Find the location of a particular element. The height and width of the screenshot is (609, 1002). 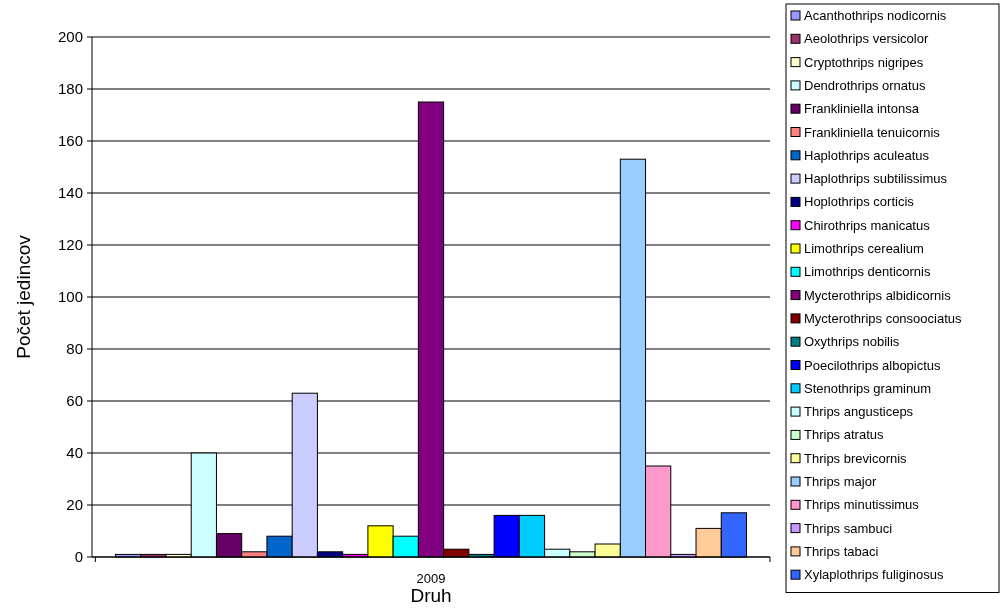

legend-label: Mycterothrips albidicornis is located at coordinates (878, 295).